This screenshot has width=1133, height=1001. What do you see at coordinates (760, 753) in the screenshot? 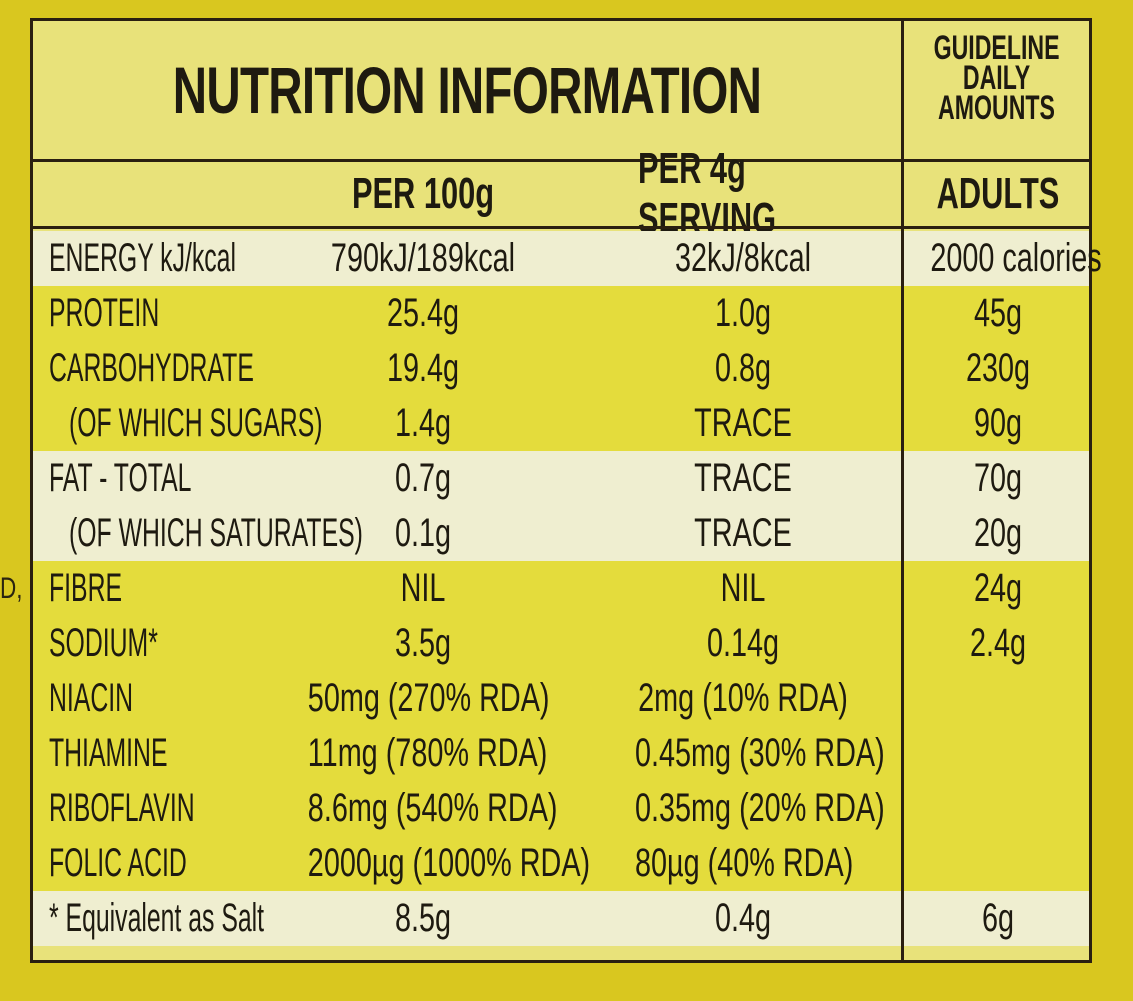
I see `per-serving-value: 0.45mg (30% RDA)` at bounding box center [760, 753].